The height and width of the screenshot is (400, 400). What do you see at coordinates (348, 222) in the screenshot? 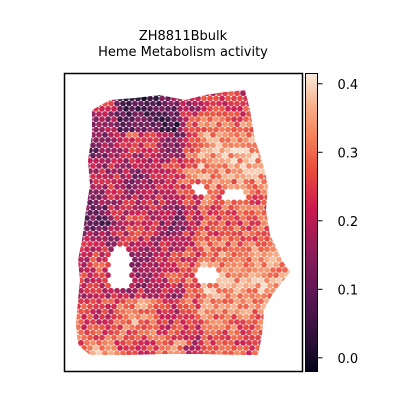
I see `colorbar-tick-label: 0.2` at bounding box center [348, 222].